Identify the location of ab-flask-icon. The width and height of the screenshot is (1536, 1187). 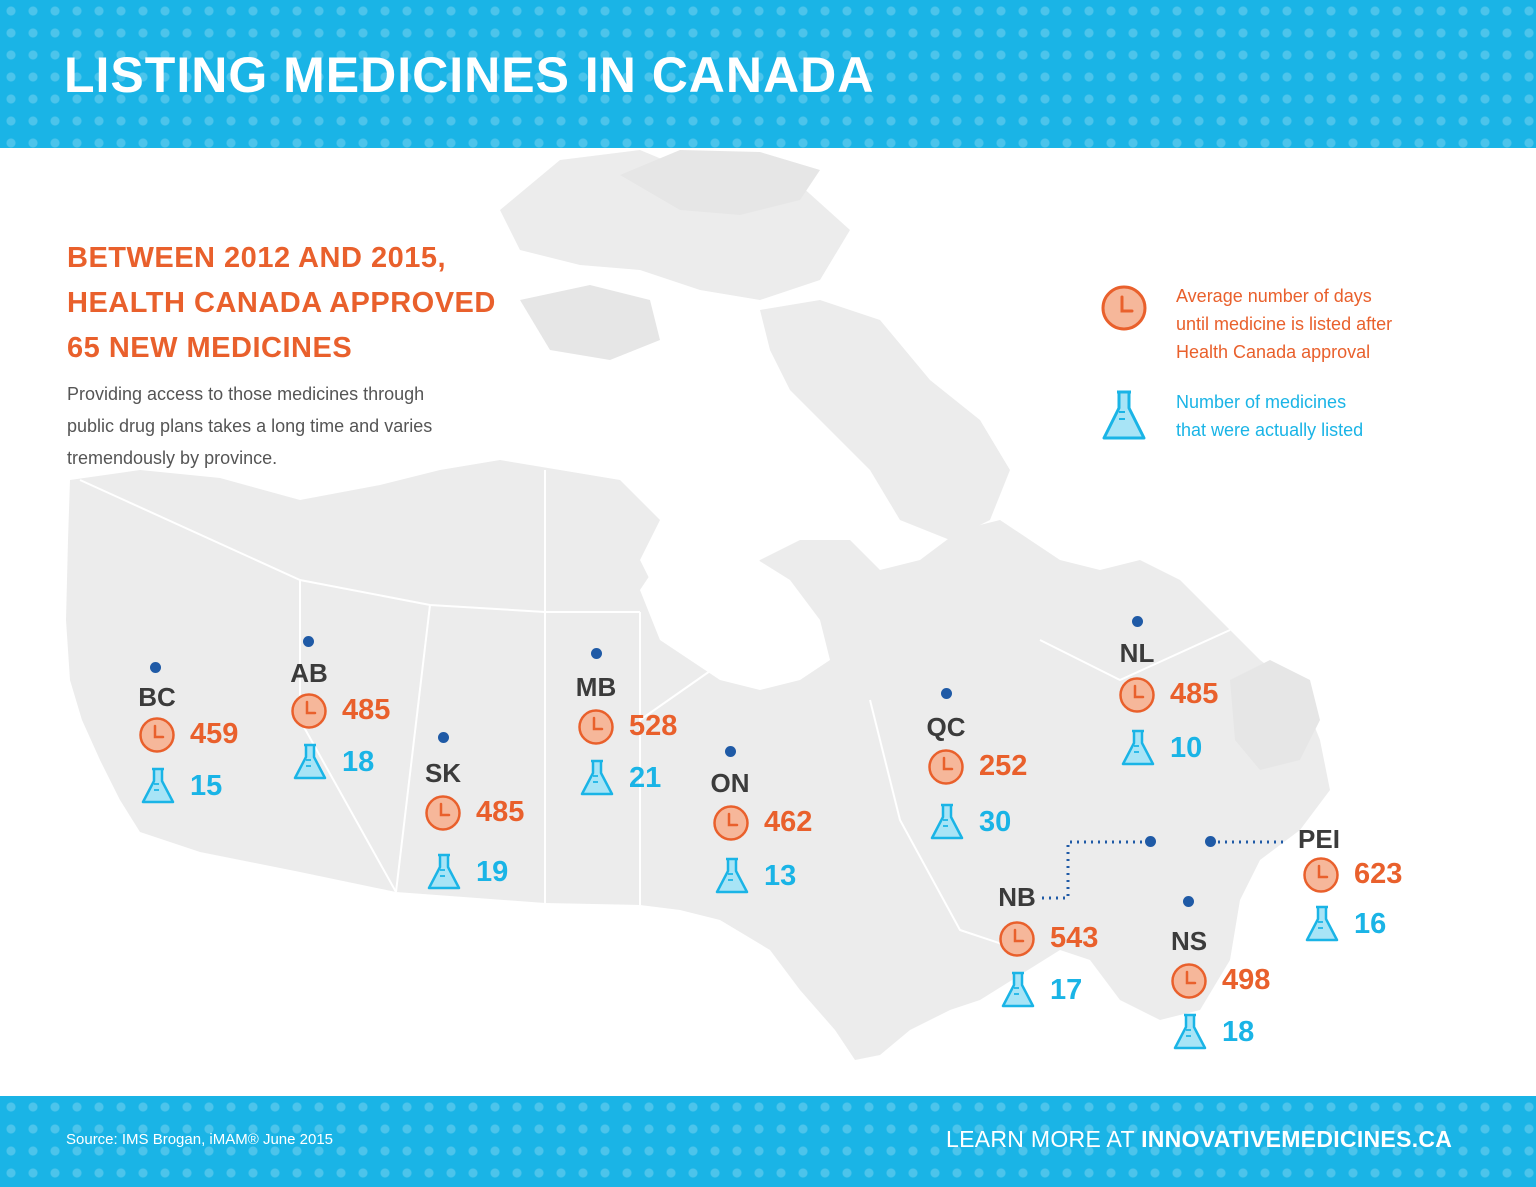
(310, 764).